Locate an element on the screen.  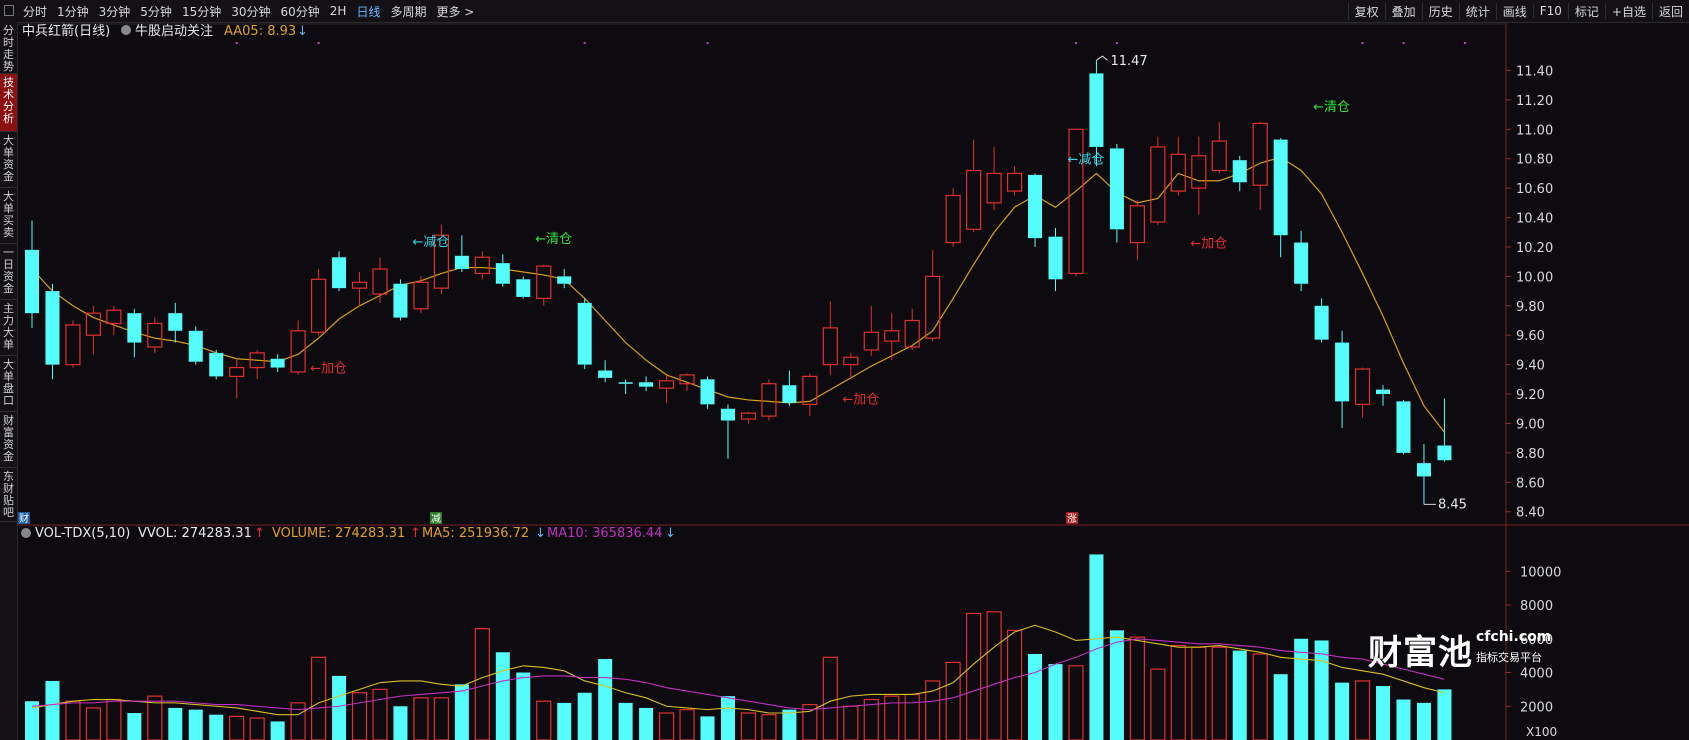
period-tabs: 分时 1分钟 3分钟 5分钟 15分钟 30分钟 60分钟 2H 日线 多周期 更多 > is located at coordinates (248, 11).